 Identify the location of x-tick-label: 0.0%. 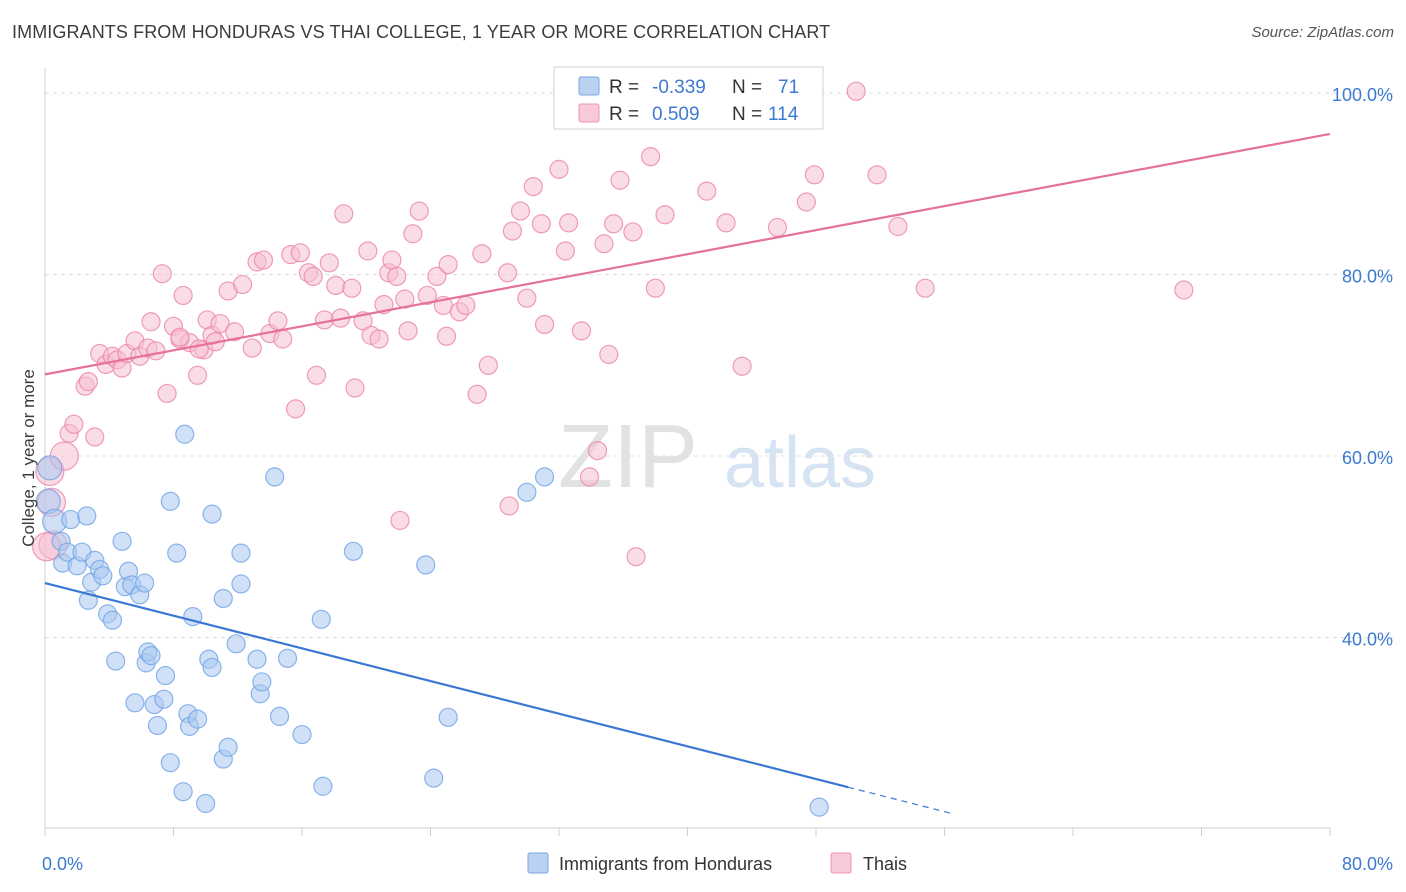
(62, 864).